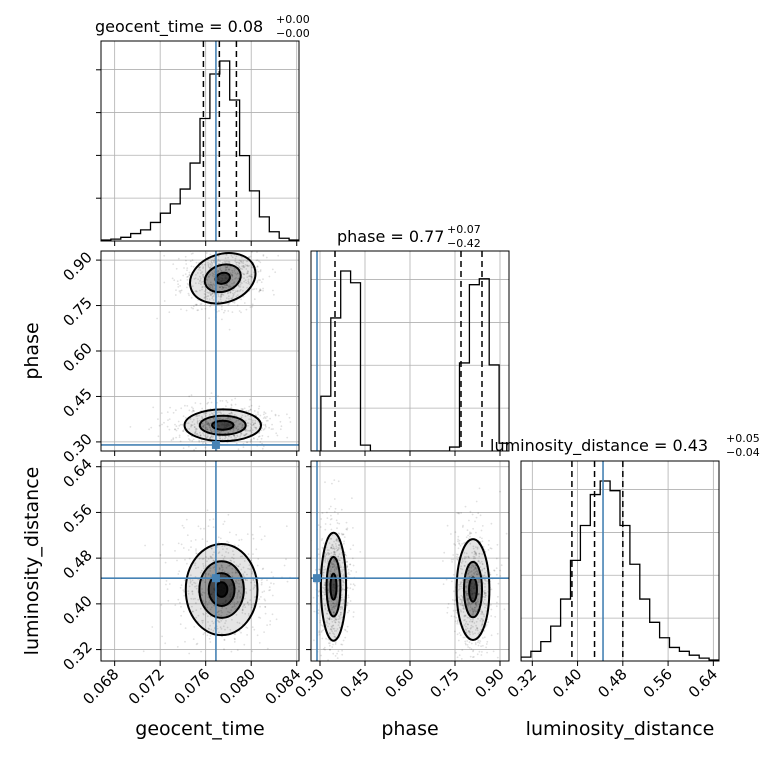 The width and height of the screenshot is (760, 760). I want to click on pair-0-2-xtick-label: 0.068, so click(100, 686).